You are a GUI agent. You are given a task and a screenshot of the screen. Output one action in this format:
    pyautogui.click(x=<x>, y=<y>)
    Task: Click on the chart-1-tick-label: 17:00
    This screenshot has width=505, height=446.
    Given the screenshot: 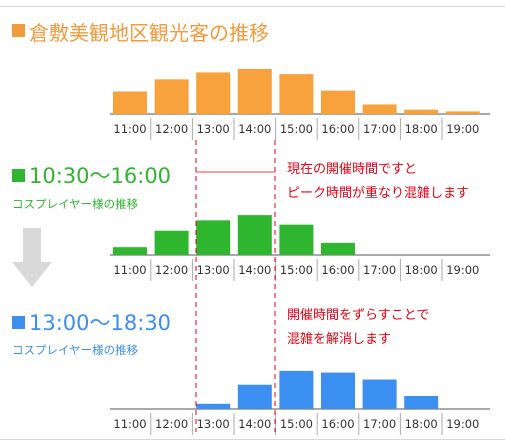 What is the action you would take?
    pyautogui.click(x=379, y=129)
    